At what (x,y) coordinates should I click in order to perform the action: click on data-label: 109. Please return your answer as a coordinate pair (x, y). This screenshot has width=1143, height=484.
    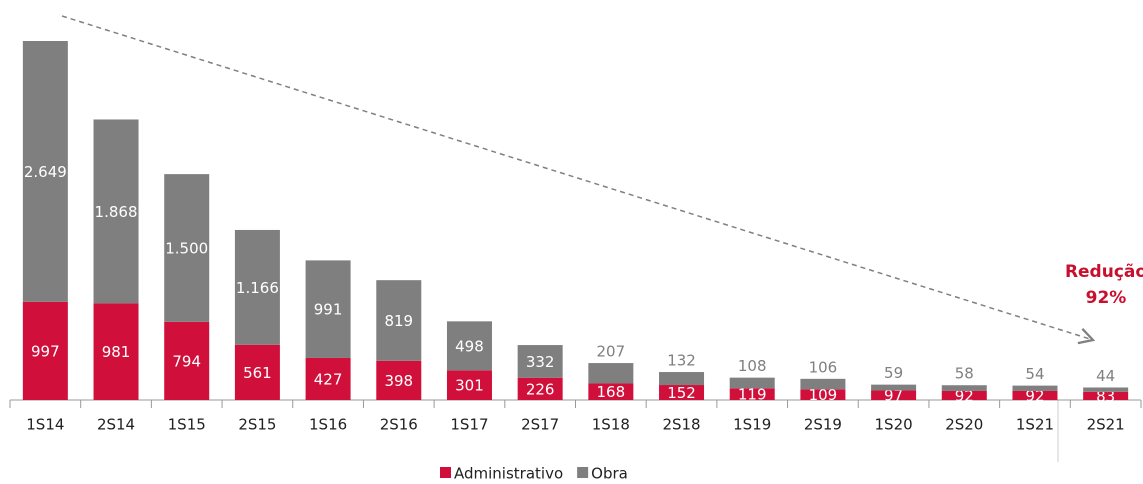
    Looking at the image, I should click on (823, 395).